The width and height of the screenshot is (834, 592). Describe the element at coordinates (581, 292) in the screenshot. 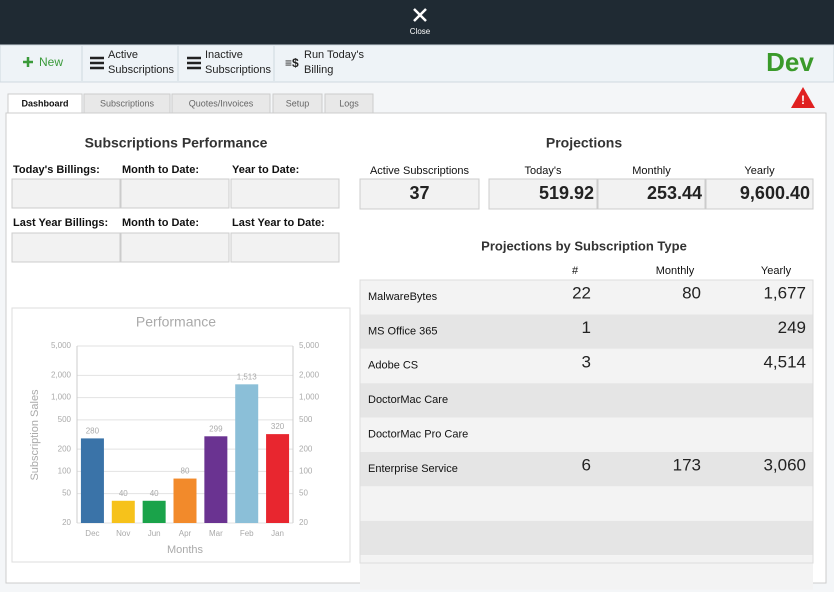

I see `row-value: 22` at that location.